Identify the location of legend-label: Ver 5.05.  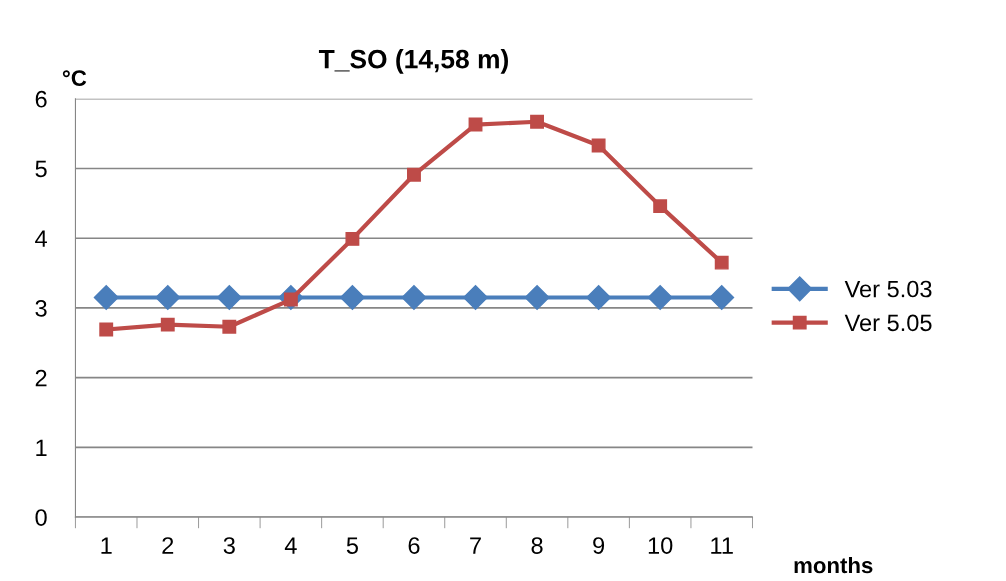
(888, 323).